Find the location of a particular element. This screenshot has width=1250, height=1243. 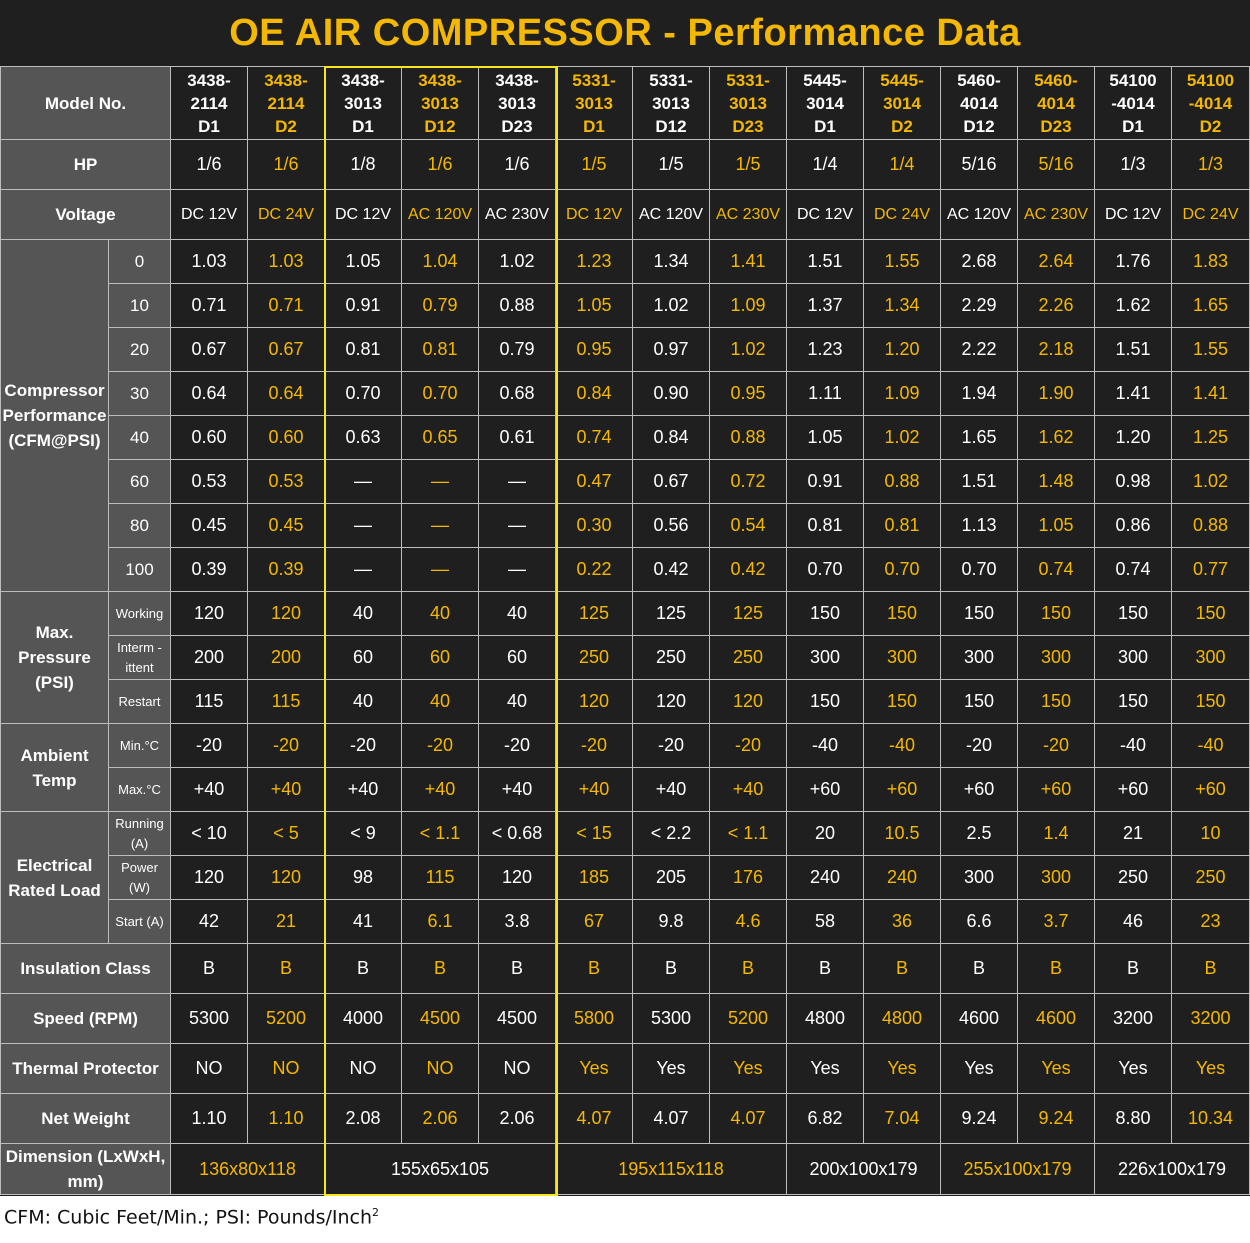

data-cell: 8.80 is located at coordinates (1133, 1118).